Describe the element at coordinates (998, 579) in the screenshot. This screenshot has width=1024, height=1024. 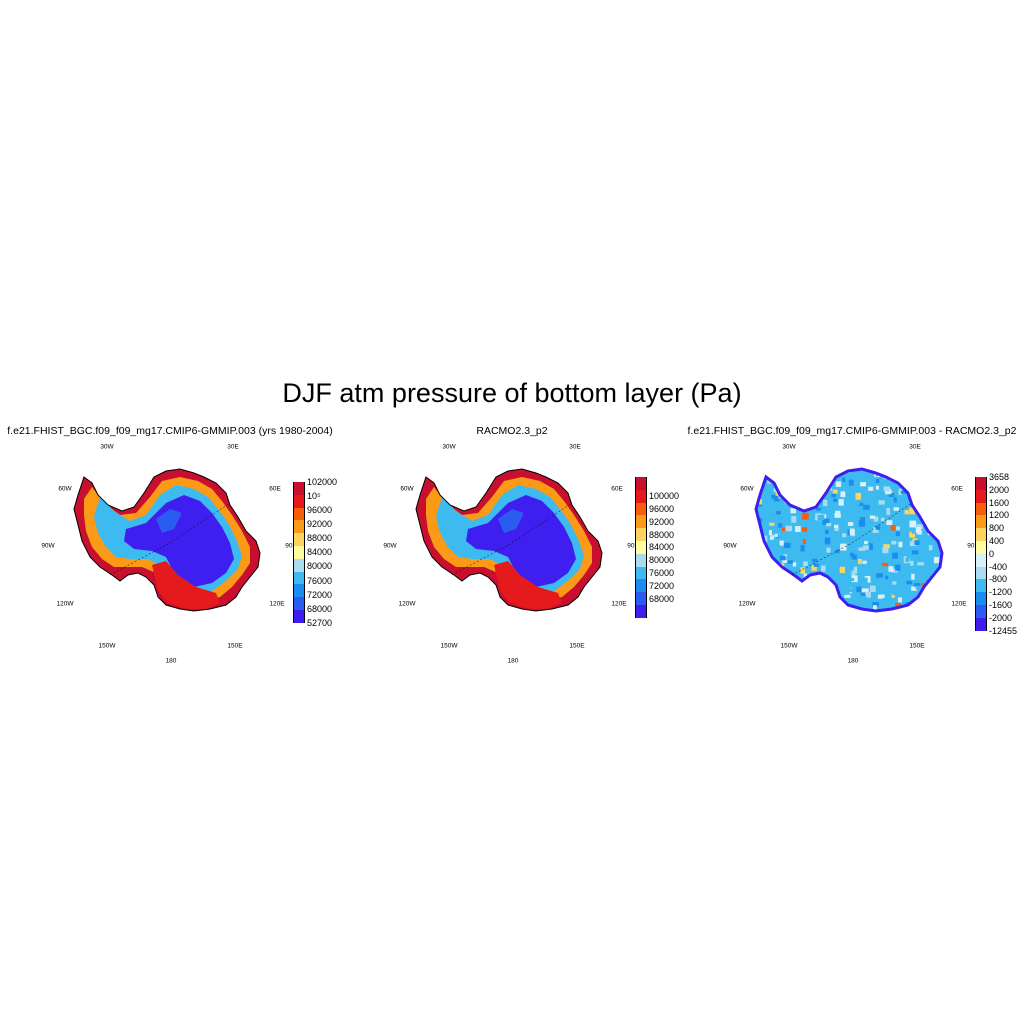
I see `colorbar-tick-label: -800` at that location.